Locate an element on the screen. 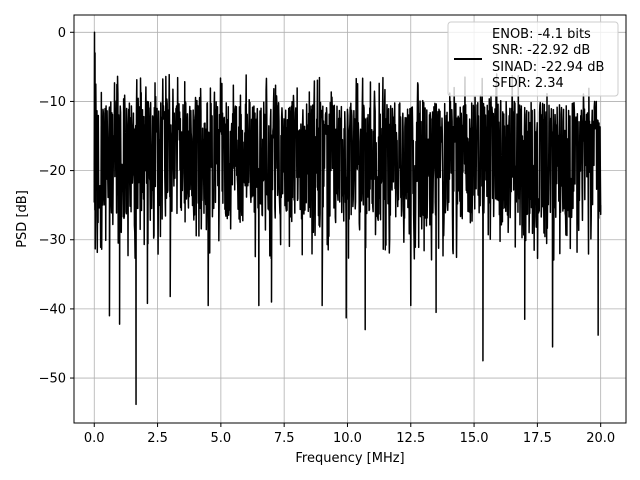  y-tick-label: 0 is located at coordinates (62, 33).